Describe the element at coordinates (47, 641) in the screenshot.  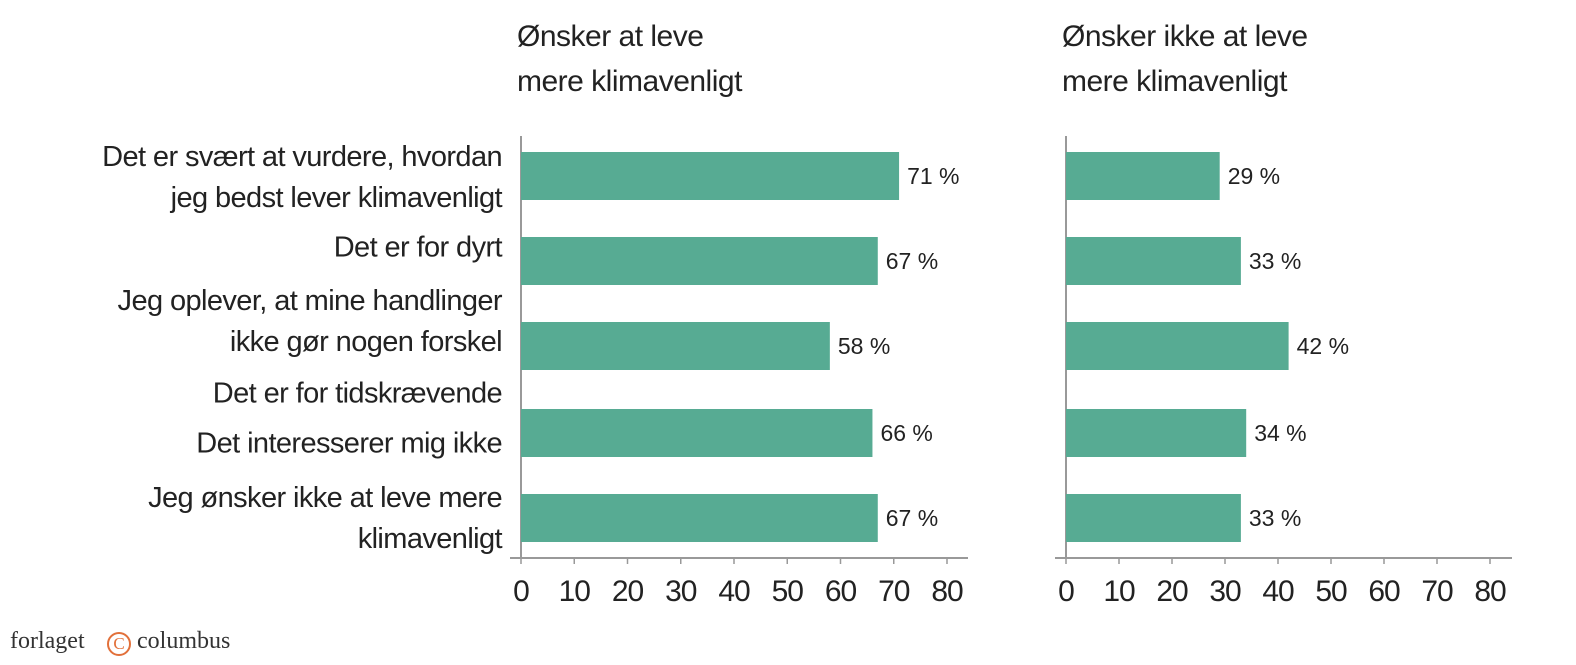
I see `footer-left: forlaget` at that location.